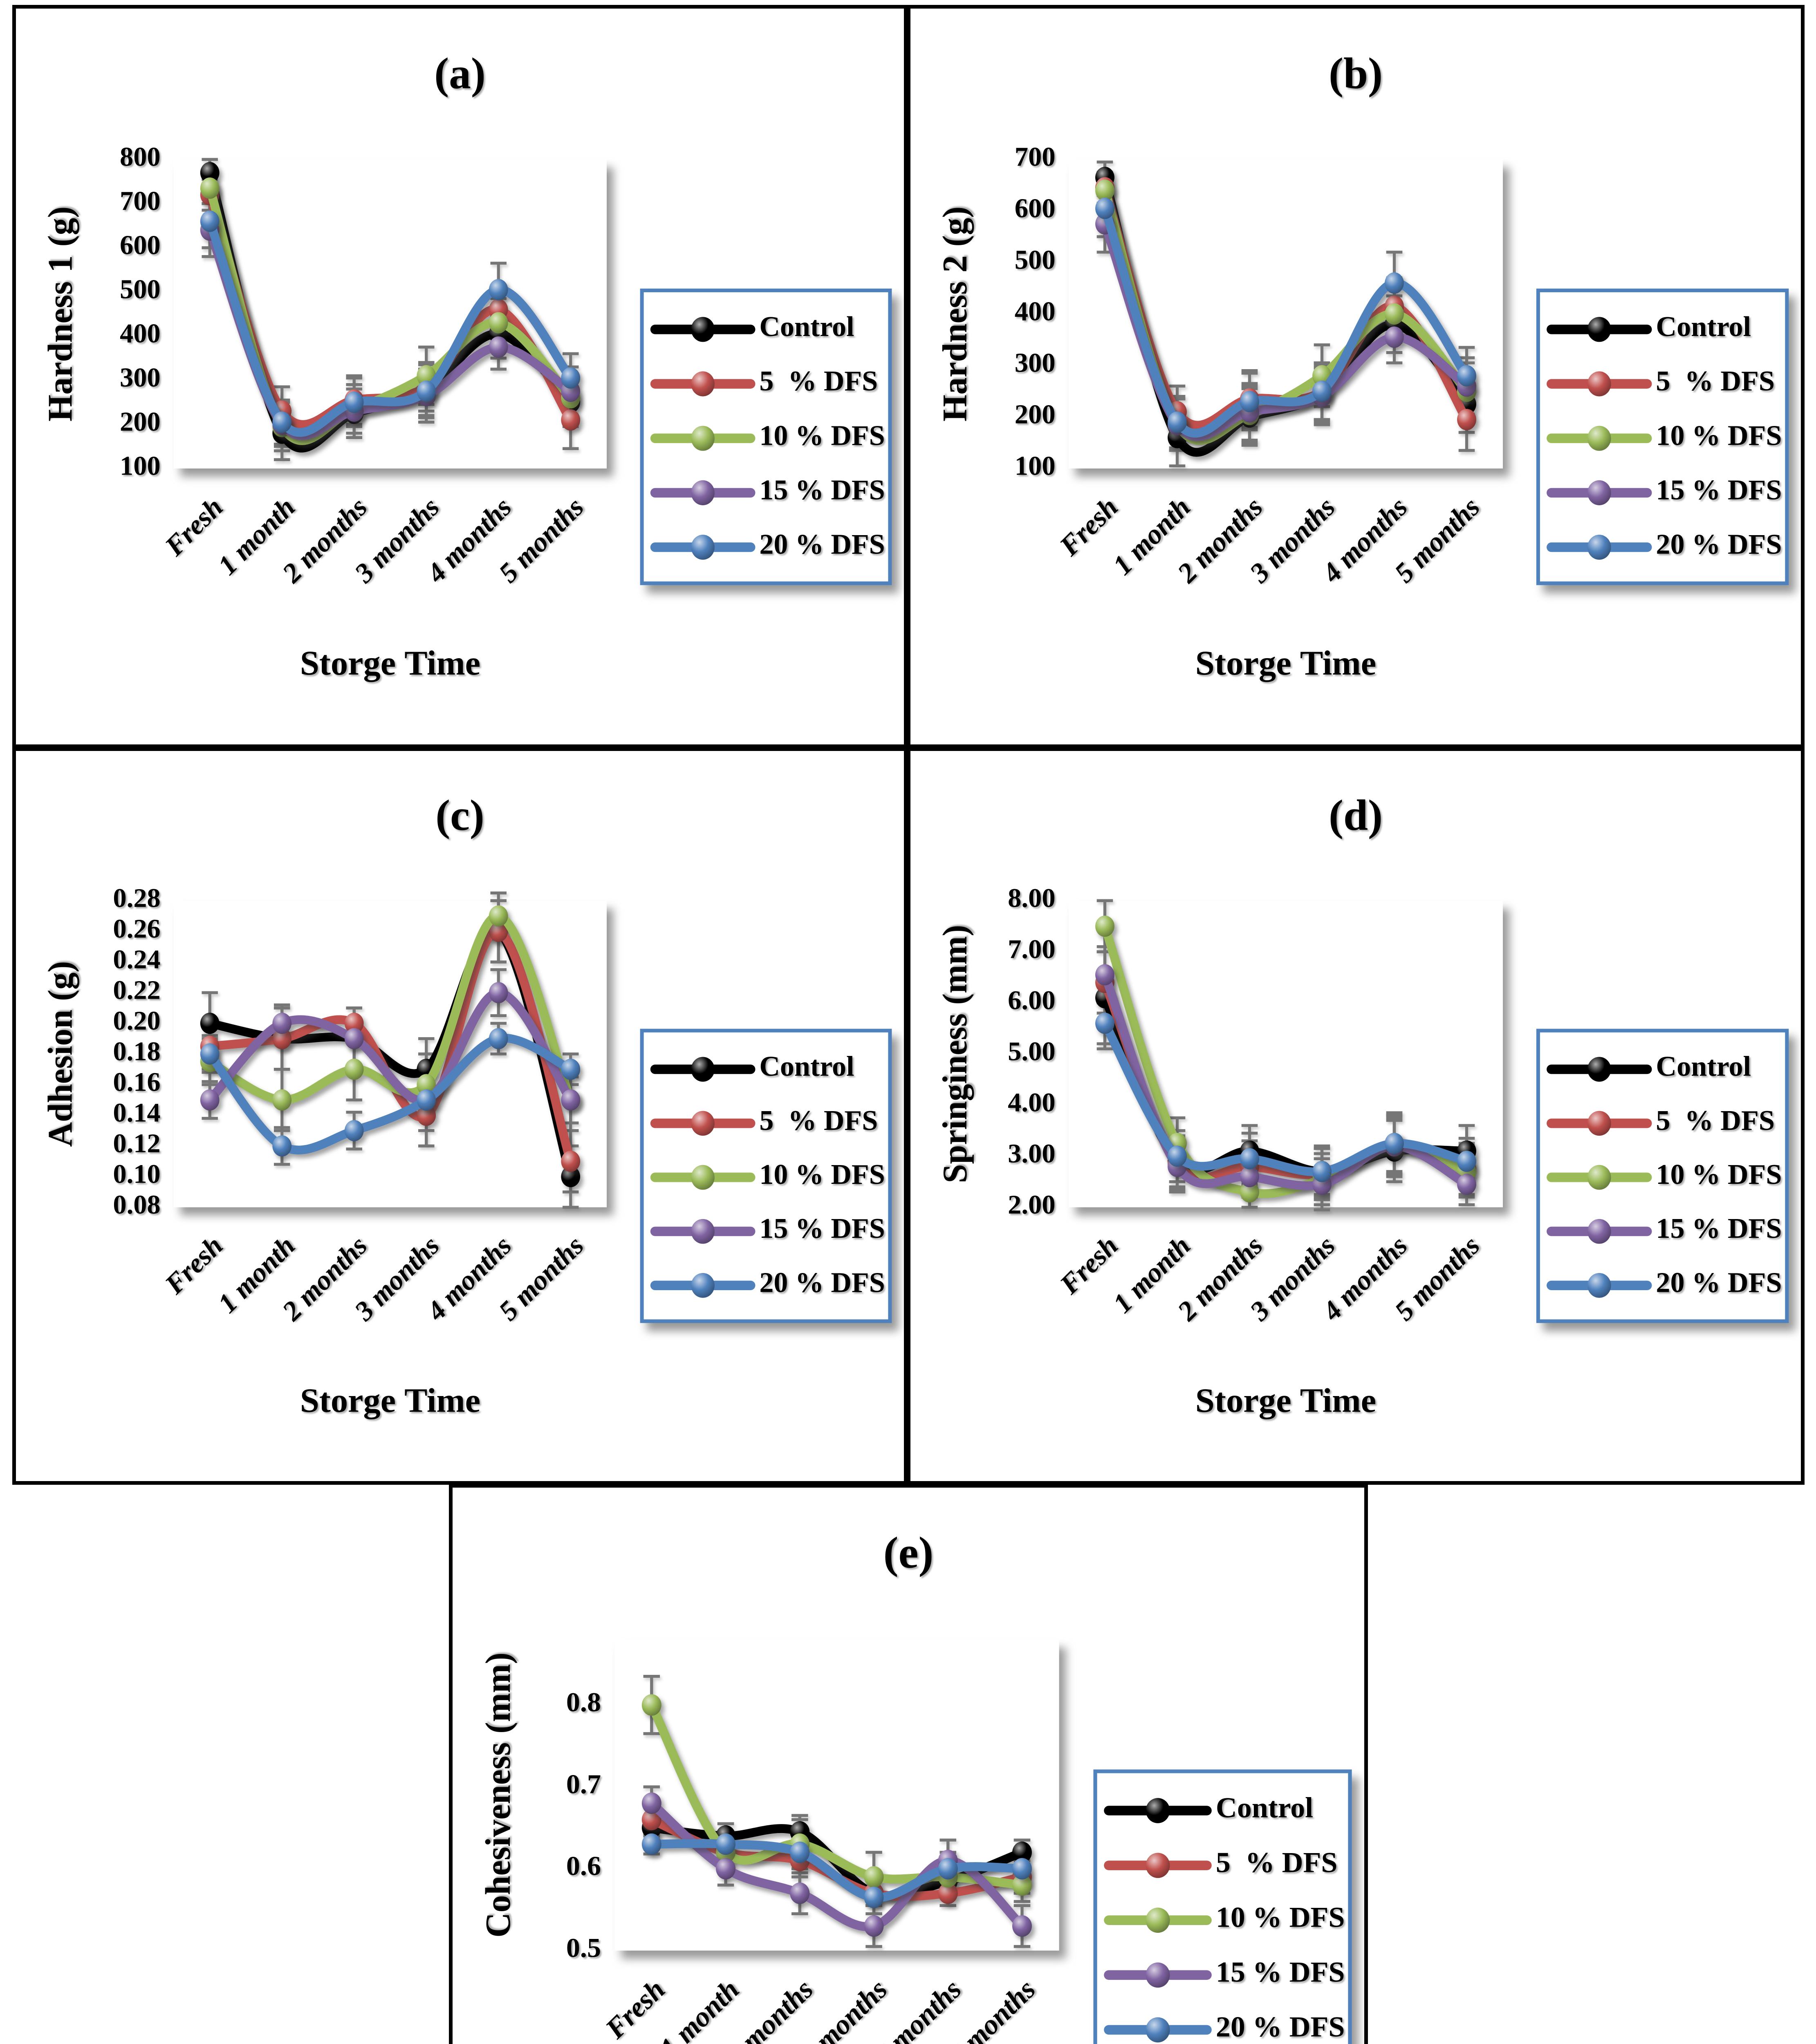 The image size is (1816, 2044). What do you see at coordinates (137, 1113) in the screenshot?
I see `y-tick: 0.14` at bounding box center [137, 1113].